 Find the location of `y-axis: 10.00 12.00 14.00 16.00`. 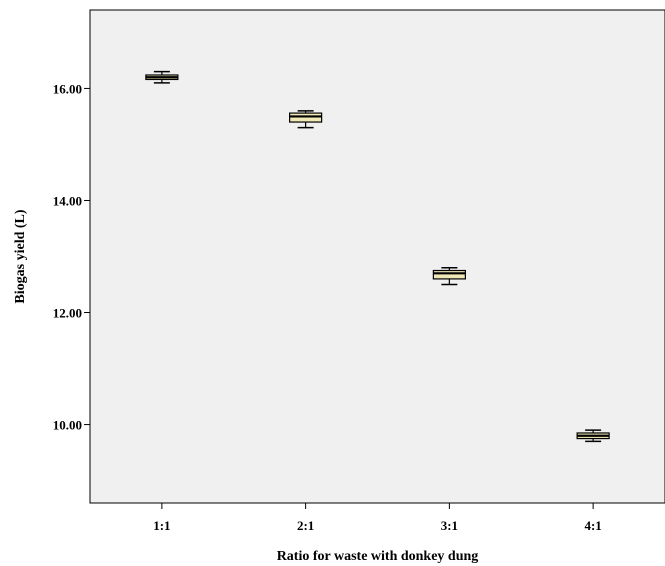

y-axis: 10.00 12.00 14.00 16.00 is located at coordinates (71, 257).